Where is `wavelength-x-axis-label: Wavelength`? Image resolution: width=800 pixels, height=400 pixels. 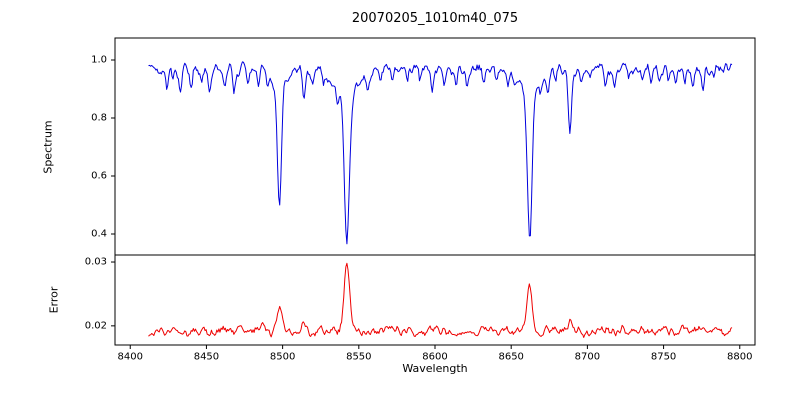
wavelength-x-axis-label: Wavelength is located at coordinates (435, 368).